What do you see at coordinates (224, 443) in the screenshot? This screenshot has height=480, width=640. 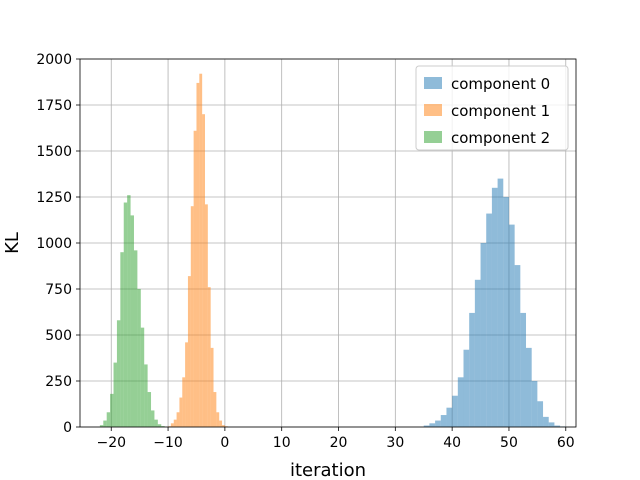 I see `x-tick-label: 0` at bounding box center [224, 443].